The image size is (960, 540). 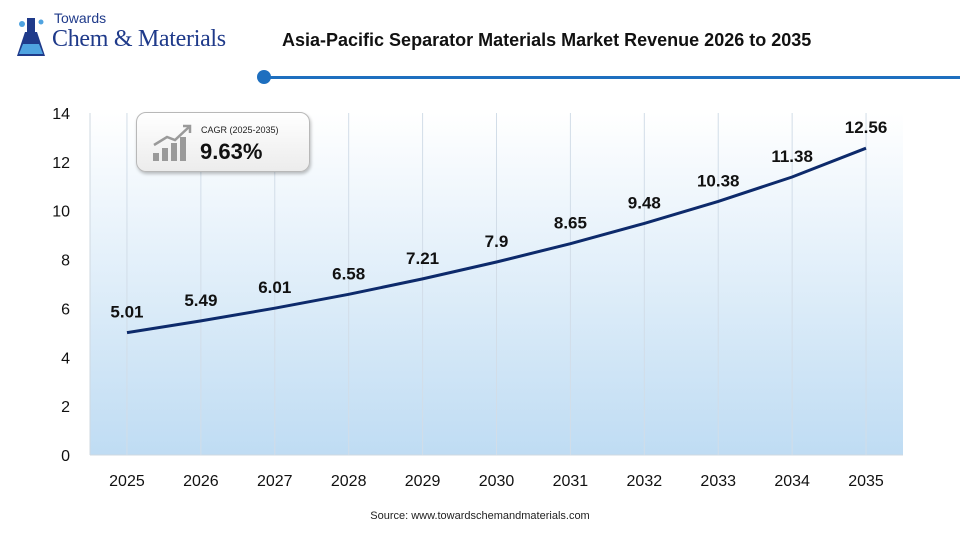 What do you see at coordinates (275, 481) in the screenshot?
I see `x-tick-label: 2027` at bounding box center [275, 481].